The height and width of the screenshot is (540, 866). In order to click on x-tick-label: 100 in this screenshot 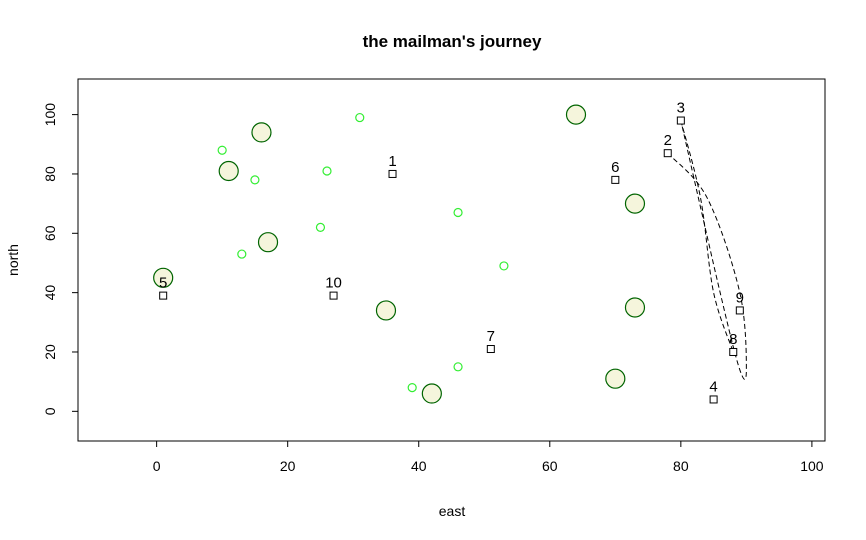, I will do `click(812, 466)`.